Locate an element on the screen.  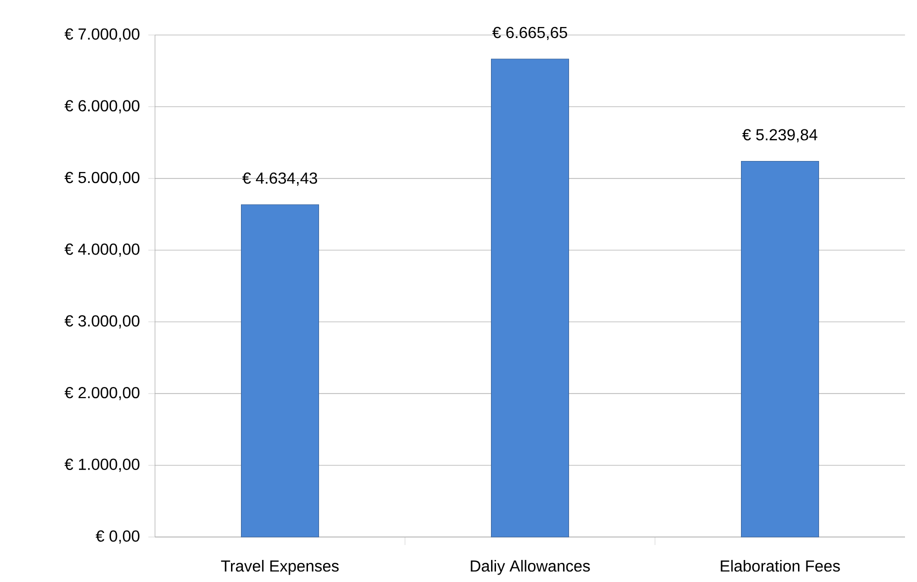
data-label: € 6.665,65 is located at coordinates (530, 33).